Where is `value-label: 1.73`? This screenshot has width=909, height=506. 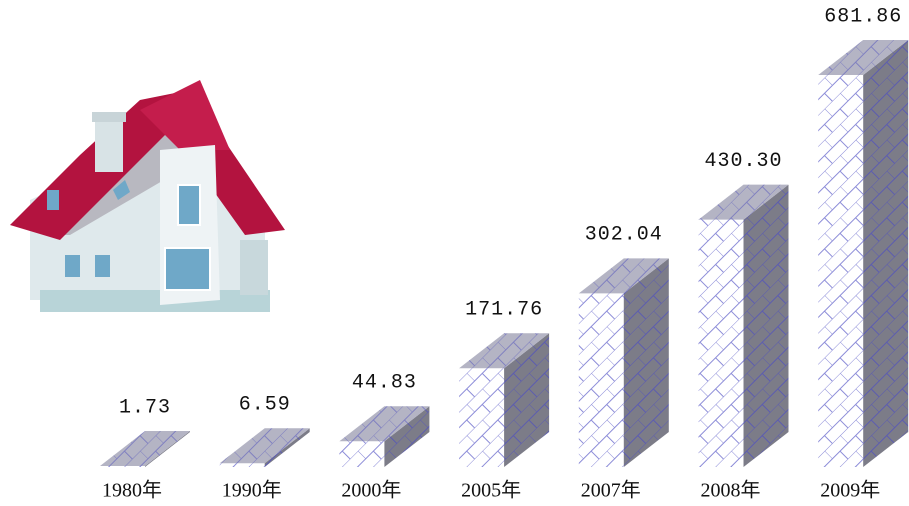 value-label: 1.73 is located at coordinates (145, 407).